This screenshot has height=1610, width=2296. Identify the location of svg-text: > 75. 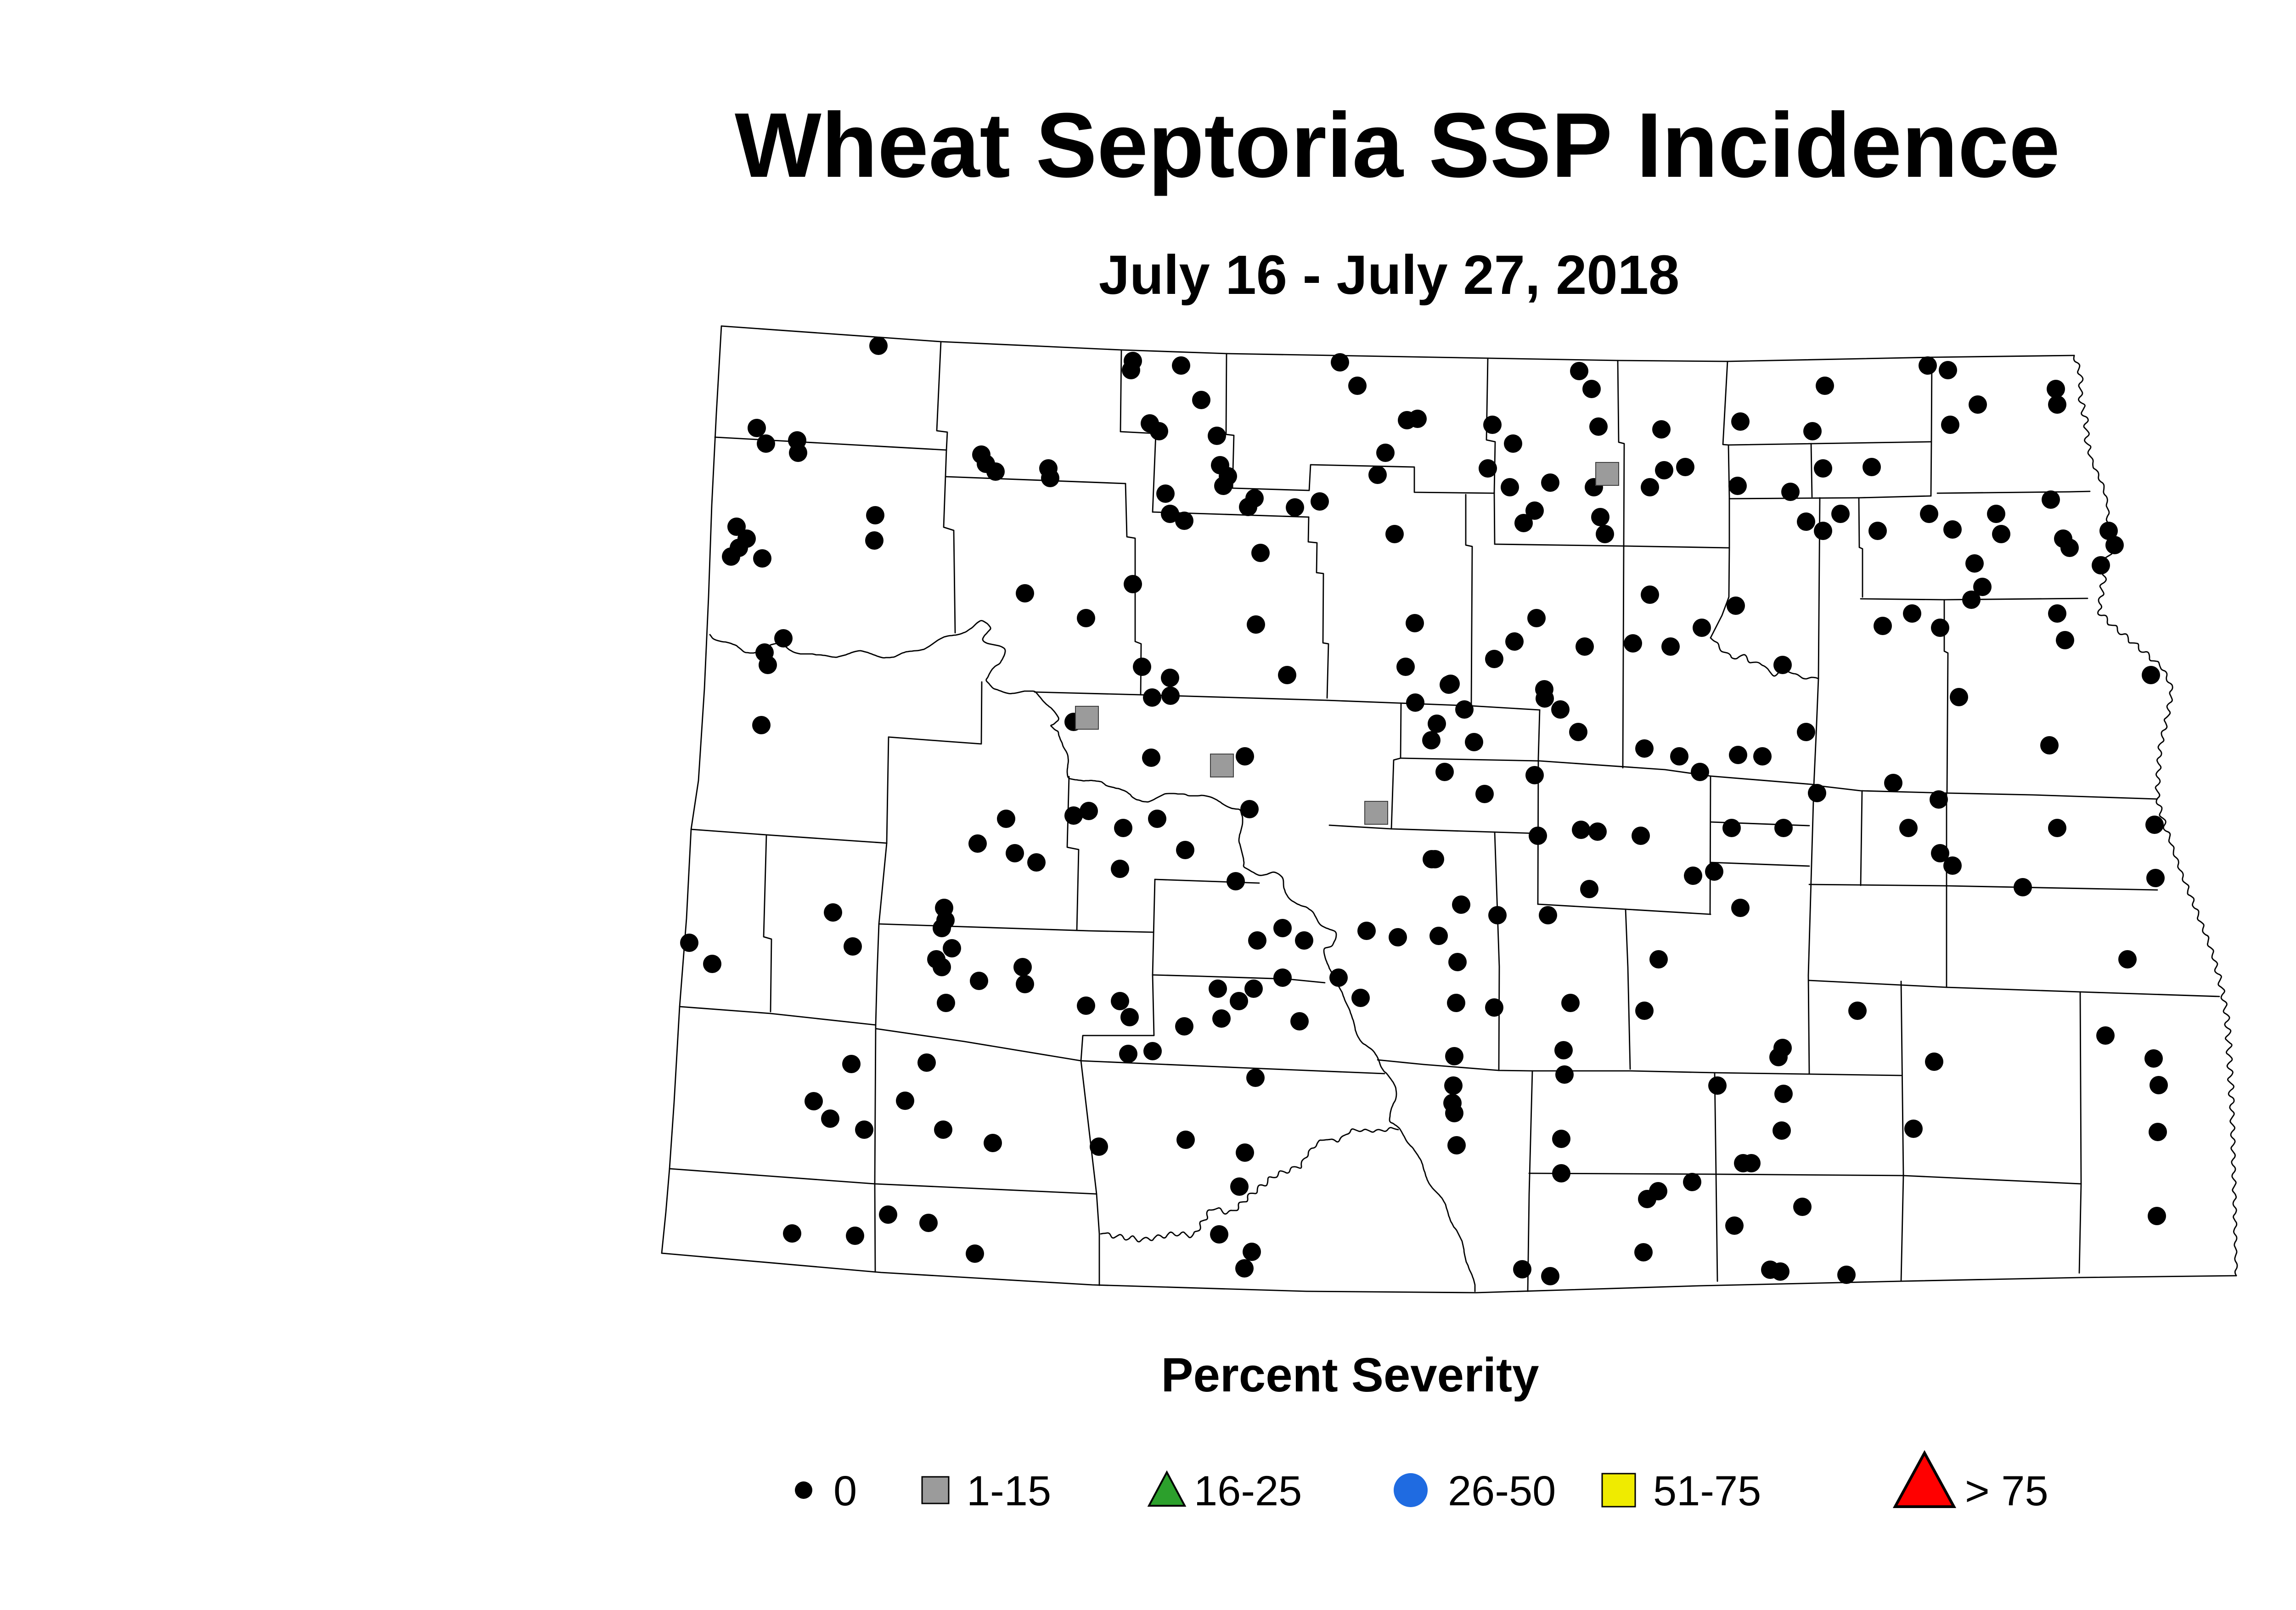
(2006, 1491).